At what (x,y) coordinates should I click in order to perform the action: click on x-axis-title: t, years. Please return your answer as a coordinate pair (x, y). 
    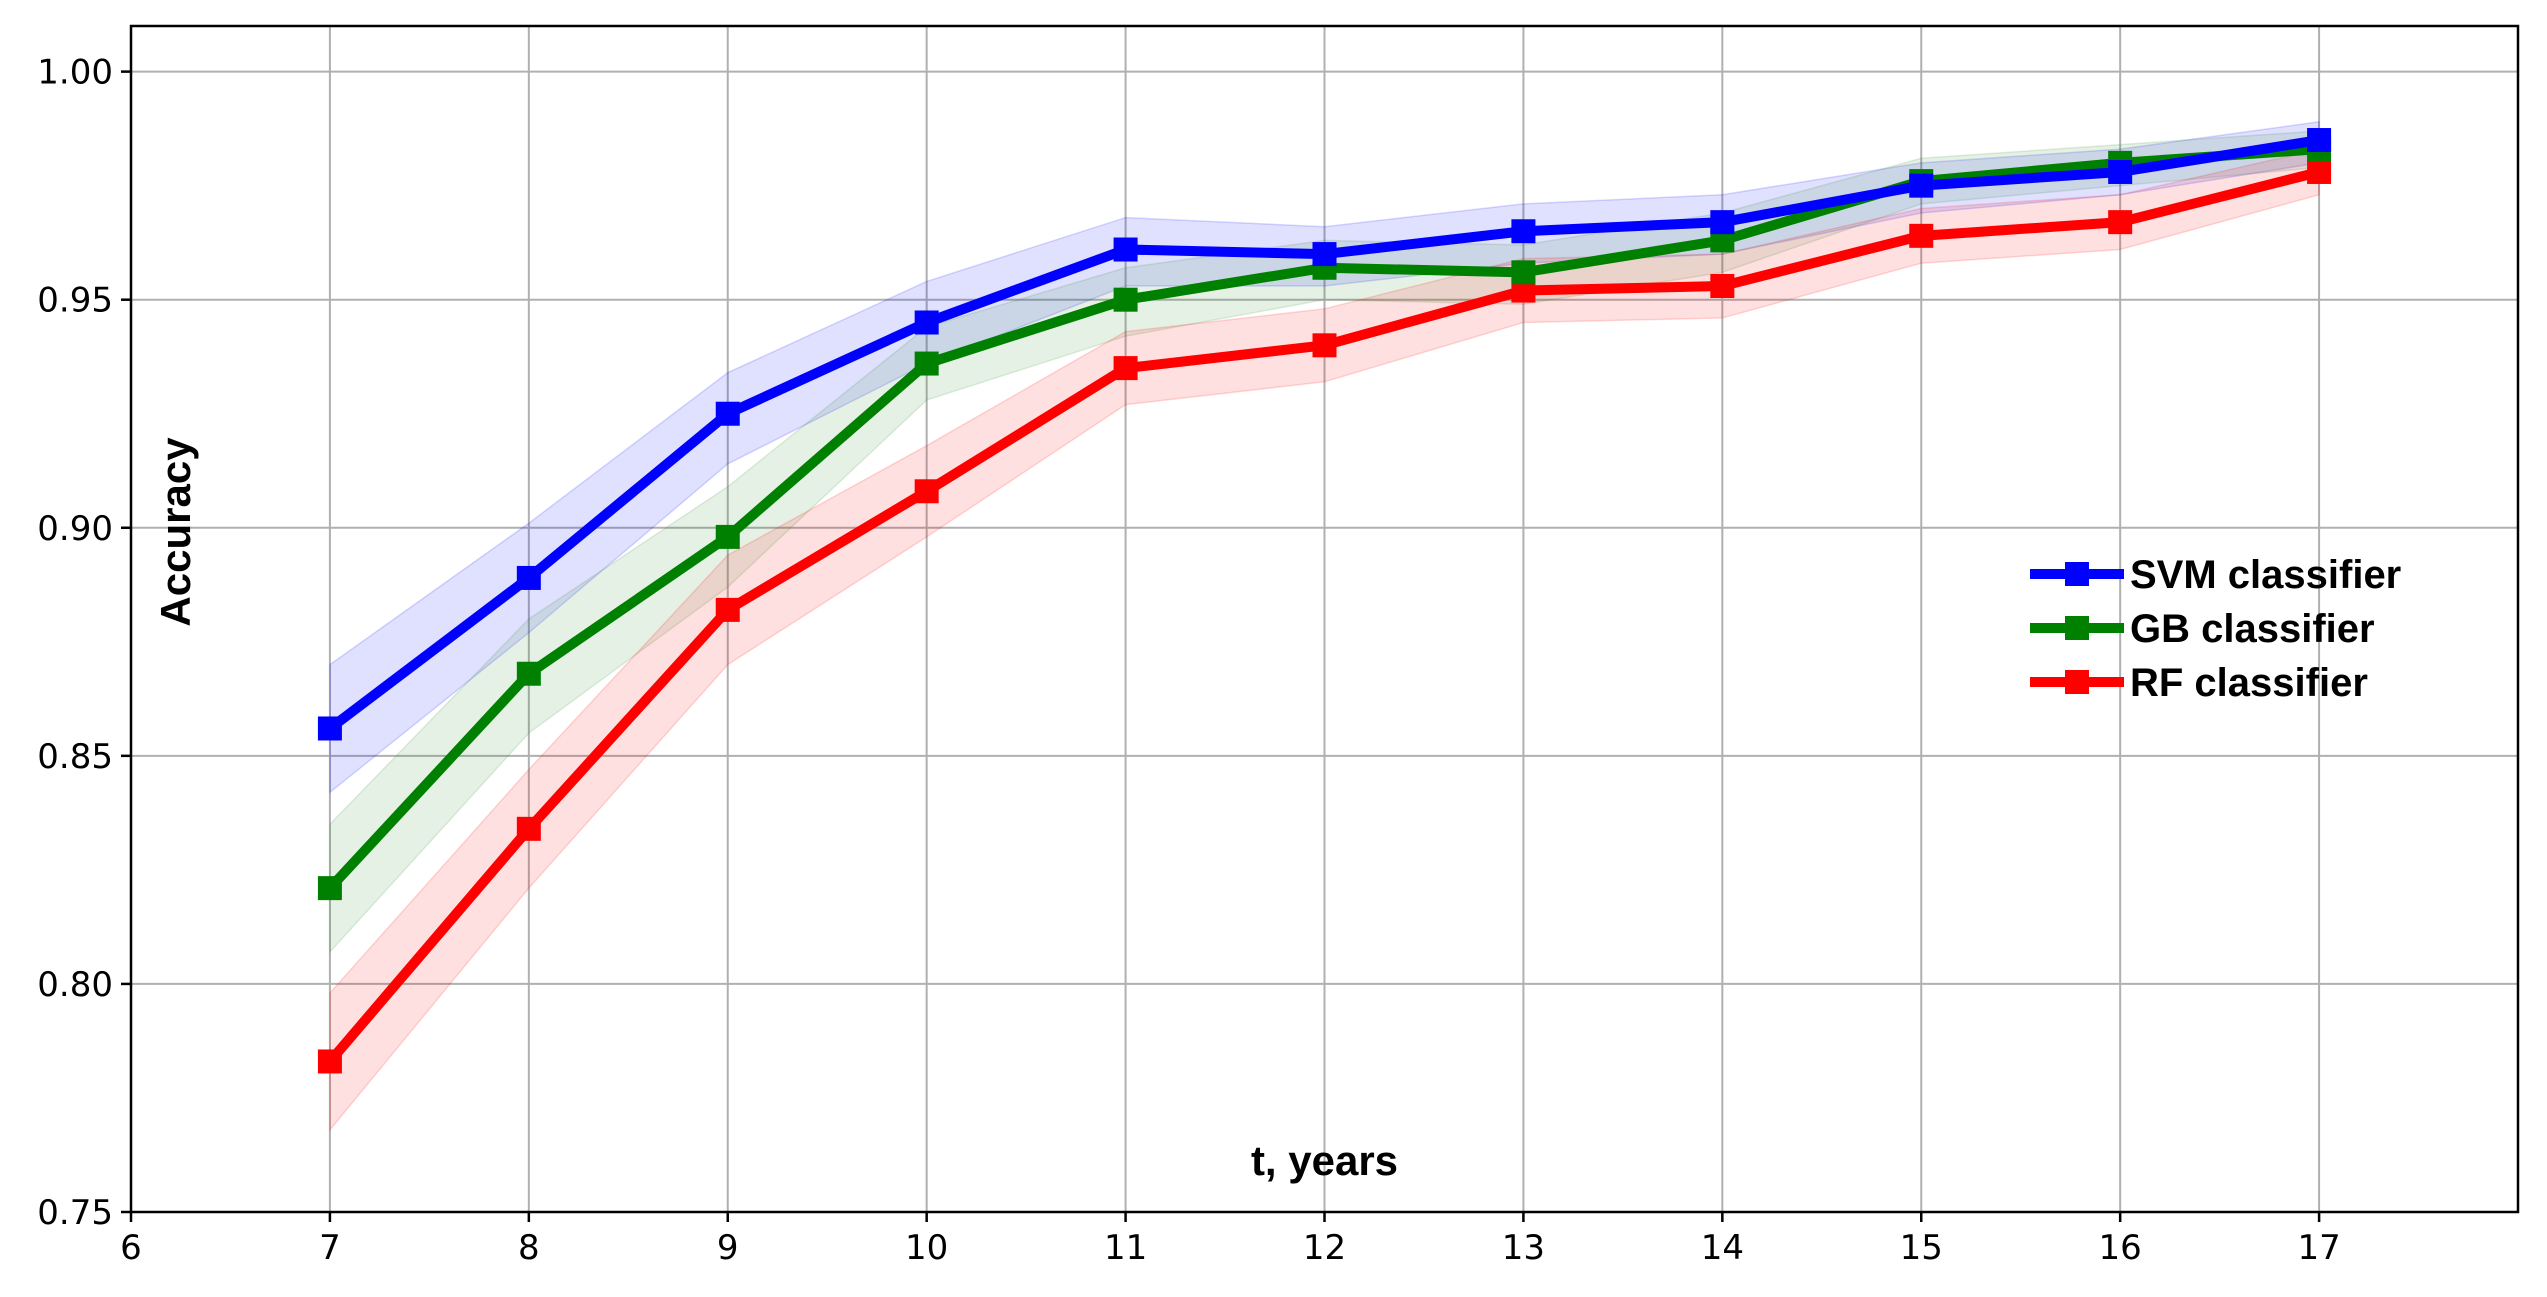
    Looking at the image, I should click on (1324, 1160).